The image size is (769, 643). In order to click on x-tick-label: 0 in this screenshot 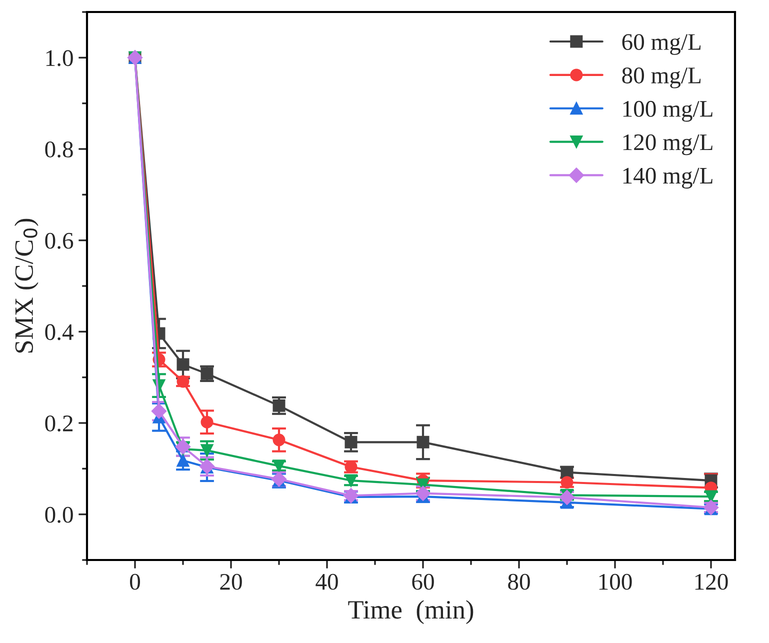, I will do `click(135, 582)`.